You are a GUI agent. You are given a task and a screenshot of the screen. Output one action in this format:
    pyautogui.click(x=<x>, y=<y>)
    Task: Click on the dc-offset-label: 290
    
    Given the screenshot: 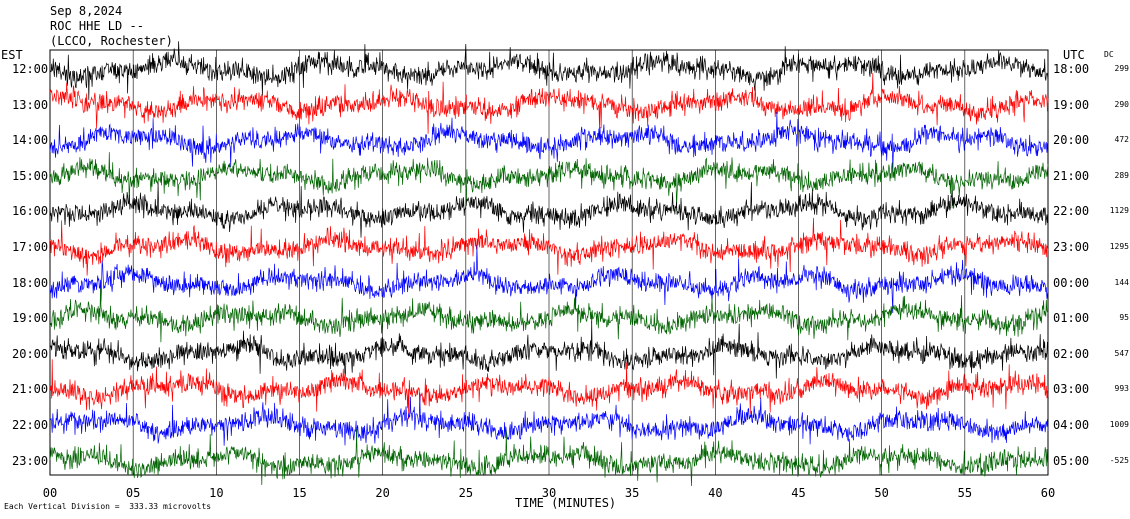 What is the action you would take?
    pyautogui.click(x=1121, y=104)
    